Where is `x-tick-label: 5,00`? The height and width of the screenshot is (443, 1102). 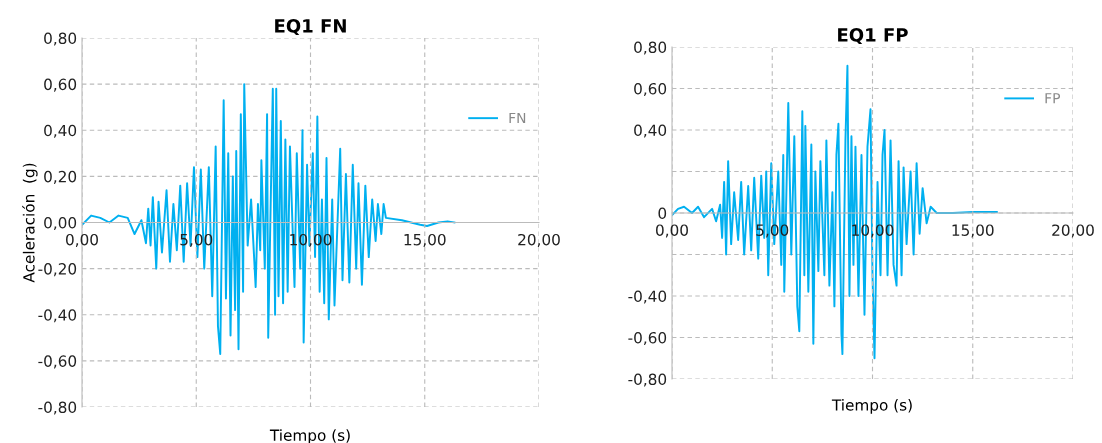 x-tick-label: 5,00 is located at coordinates (196, 240).